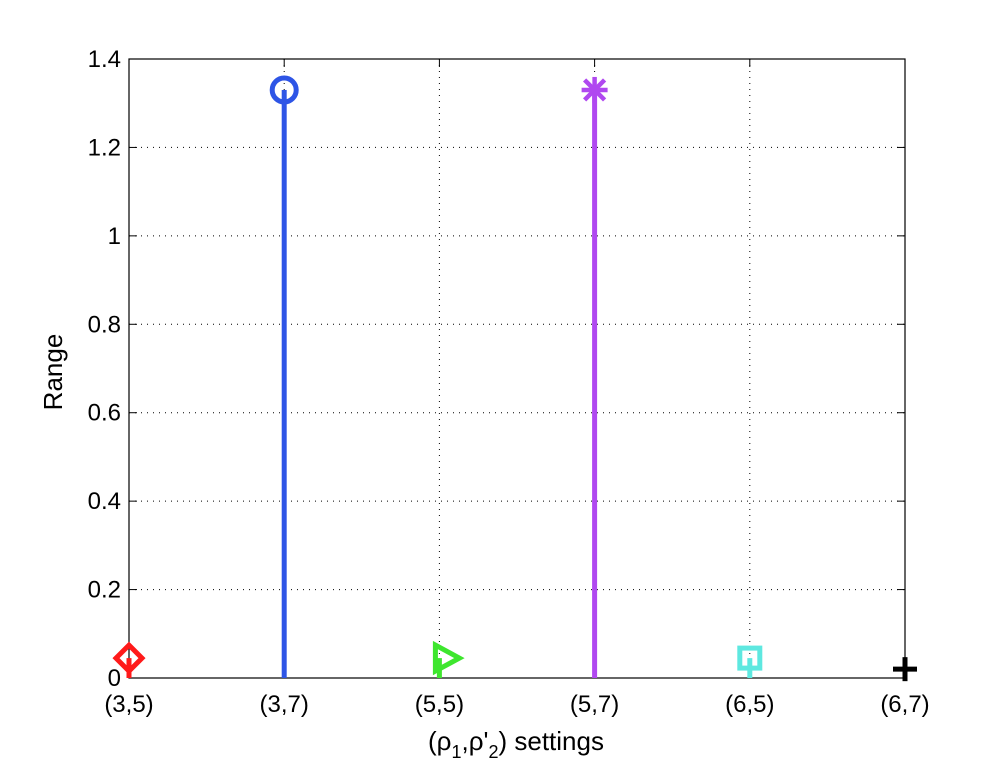 Image resolution: width=997 pixels, height=772 pixels. I want to click on x-tick-label: (5,7), so click(594, 704).